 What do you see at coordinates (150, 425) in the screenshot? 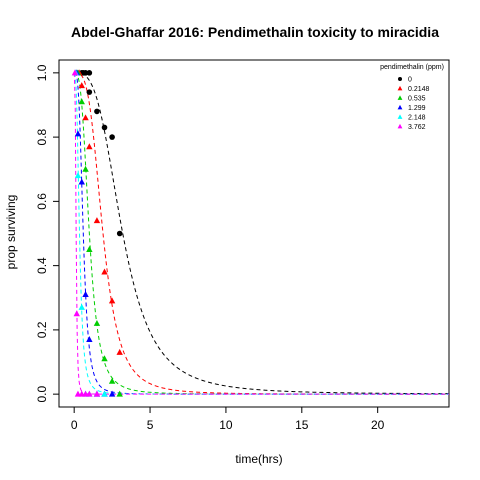
I see `x-tick-label: 5` at bounding box center [150, 425].